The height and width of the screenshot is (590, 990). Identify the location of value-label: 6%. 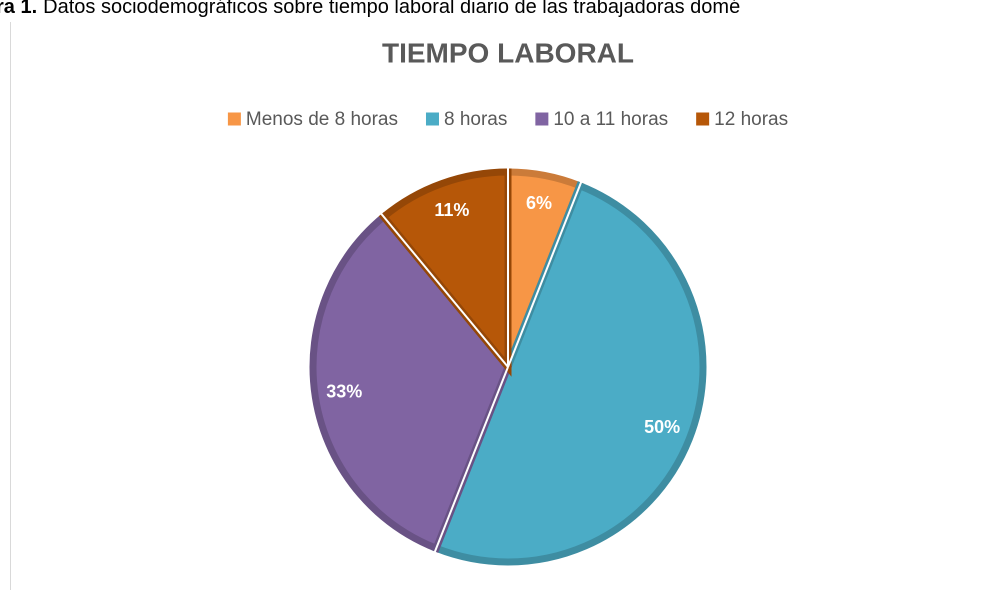
(539, 203).